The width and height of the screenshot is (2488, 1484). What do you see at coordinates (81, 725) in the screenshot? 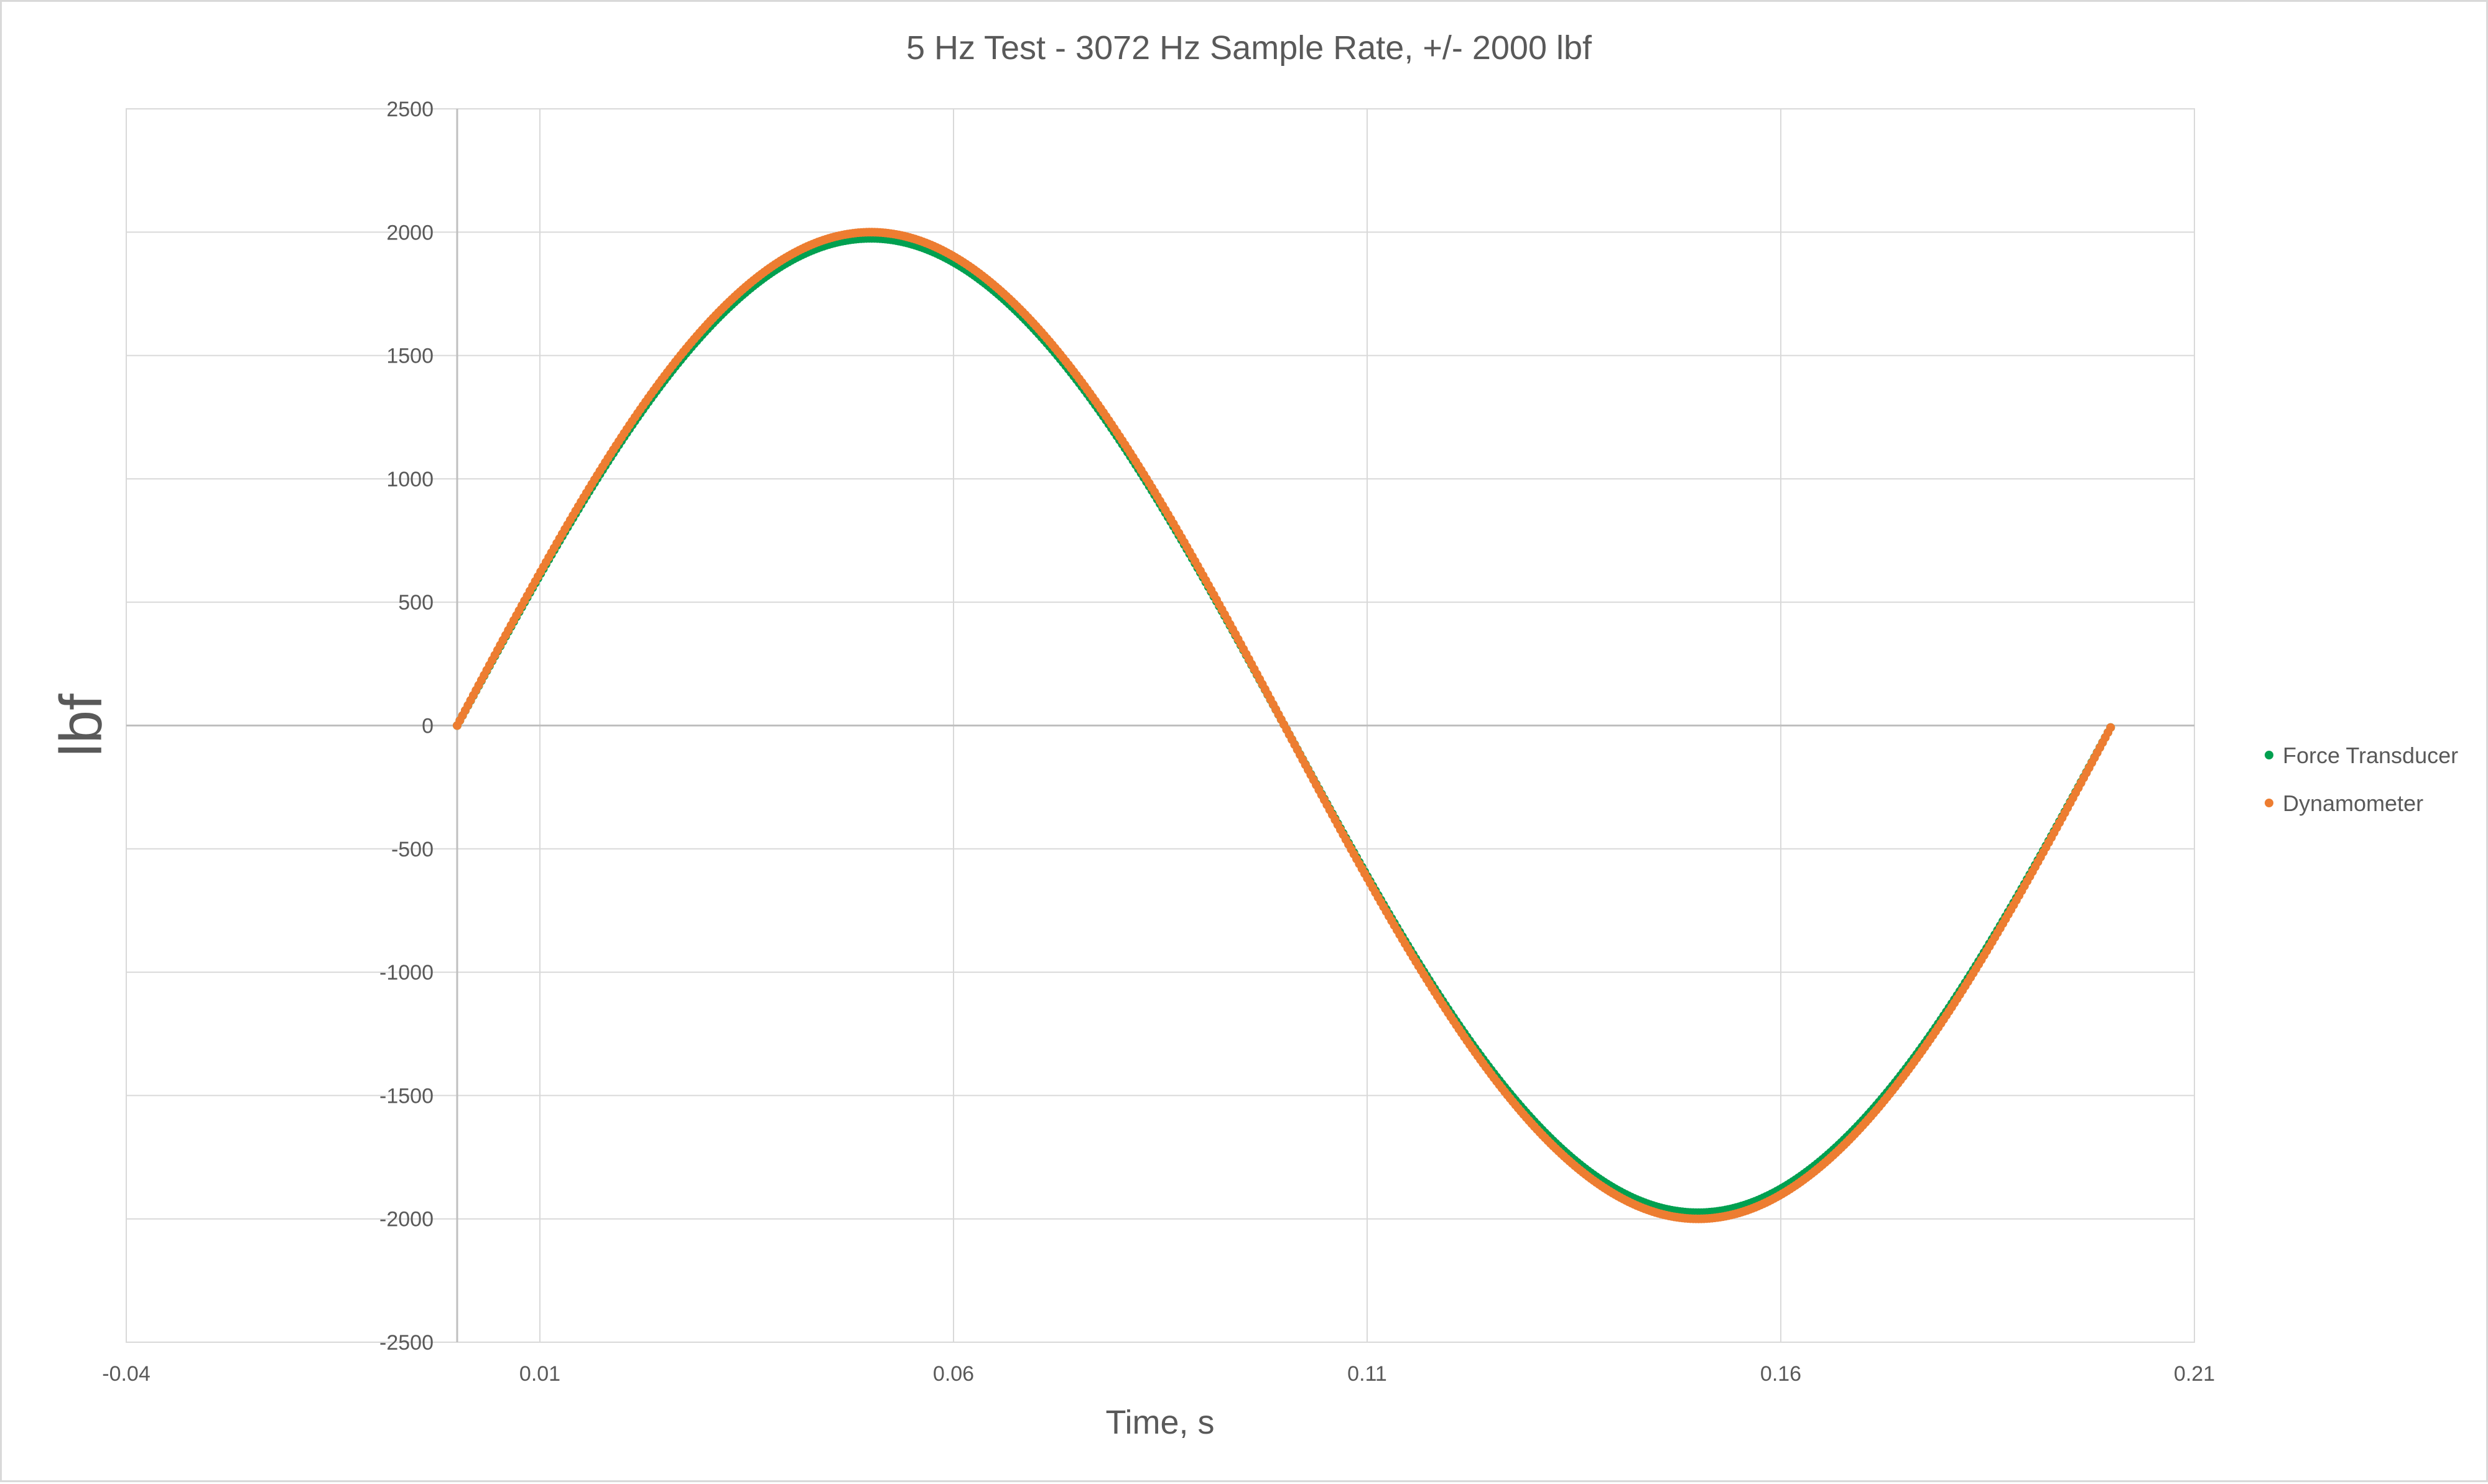
I see `y-axis-label: lbf` at bounding box center [81, 725].